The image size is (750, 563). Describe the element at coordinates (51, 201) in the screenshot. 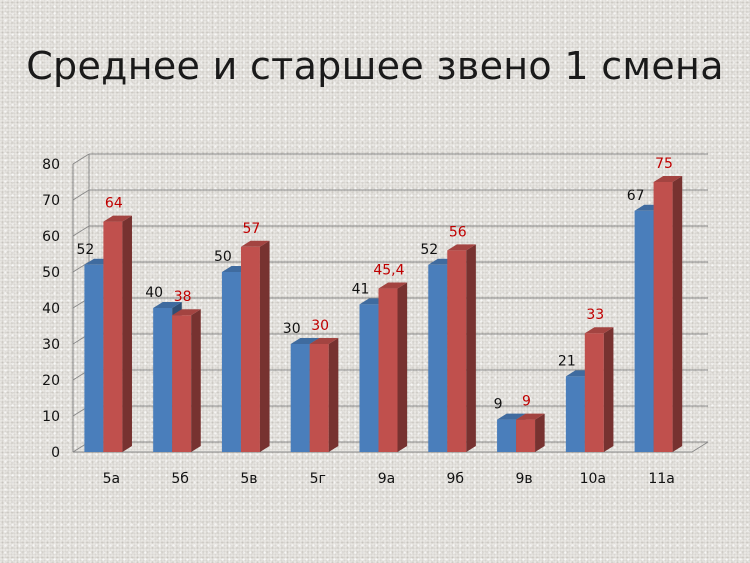

I see `y-tick-label: 70` at that location.